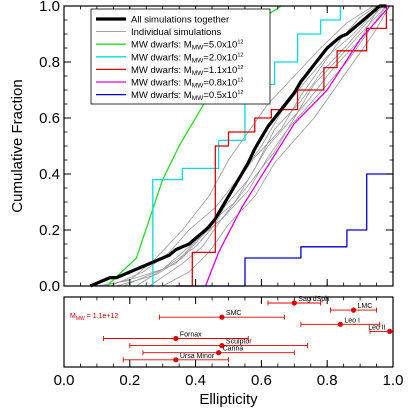  I want to click on y-axis-title: Cumulative Fraction, so click(17, 145).